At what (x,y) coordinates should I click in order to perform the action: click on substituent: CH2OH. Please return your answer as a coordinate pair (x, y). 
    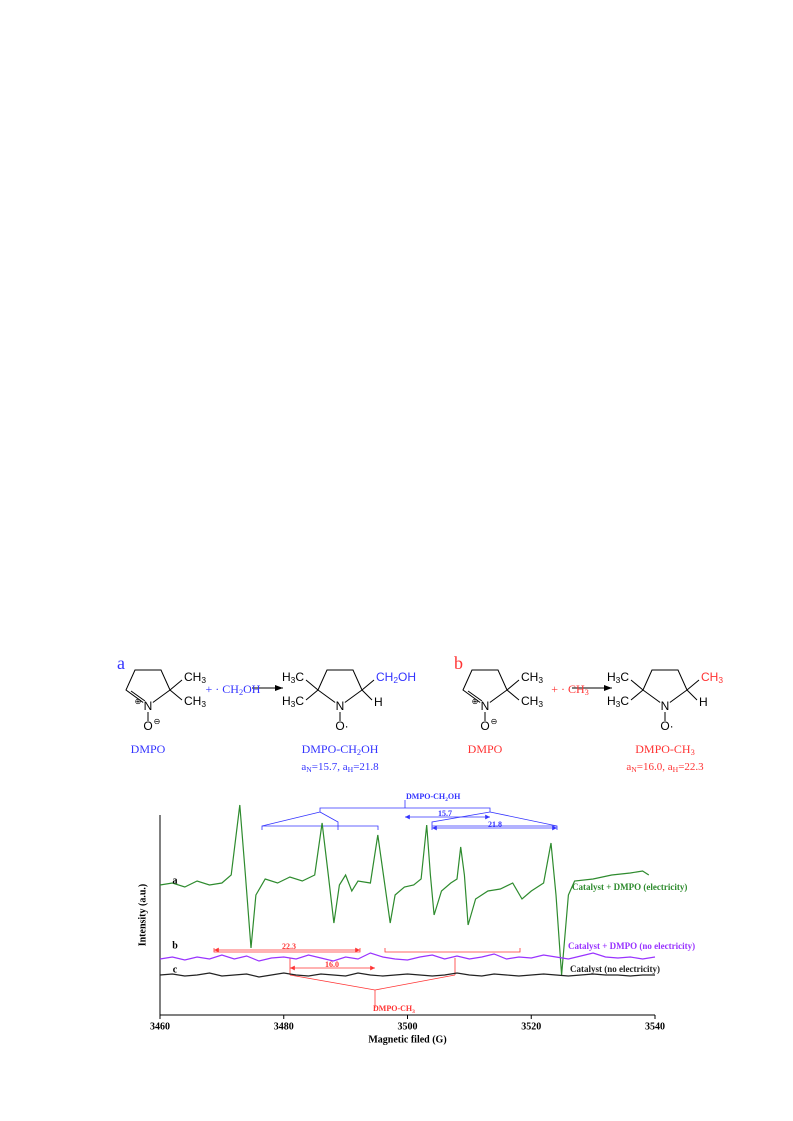
    Looking at the image, I should click on (396, 677).